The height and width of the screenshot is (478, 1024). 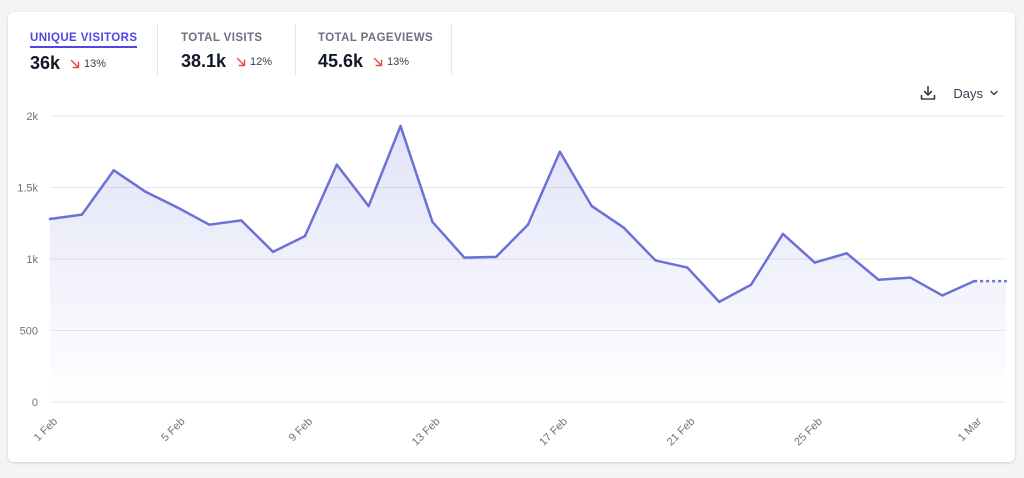 I want to click on chevron-down-icon, so click(x=994, y=93).